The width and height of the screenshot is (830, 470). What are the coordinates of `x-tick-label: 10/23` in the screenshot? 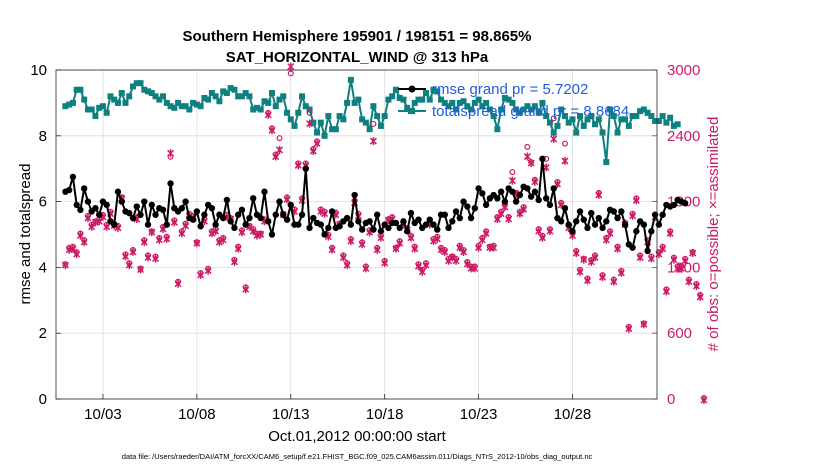 It's located at (479, 414).